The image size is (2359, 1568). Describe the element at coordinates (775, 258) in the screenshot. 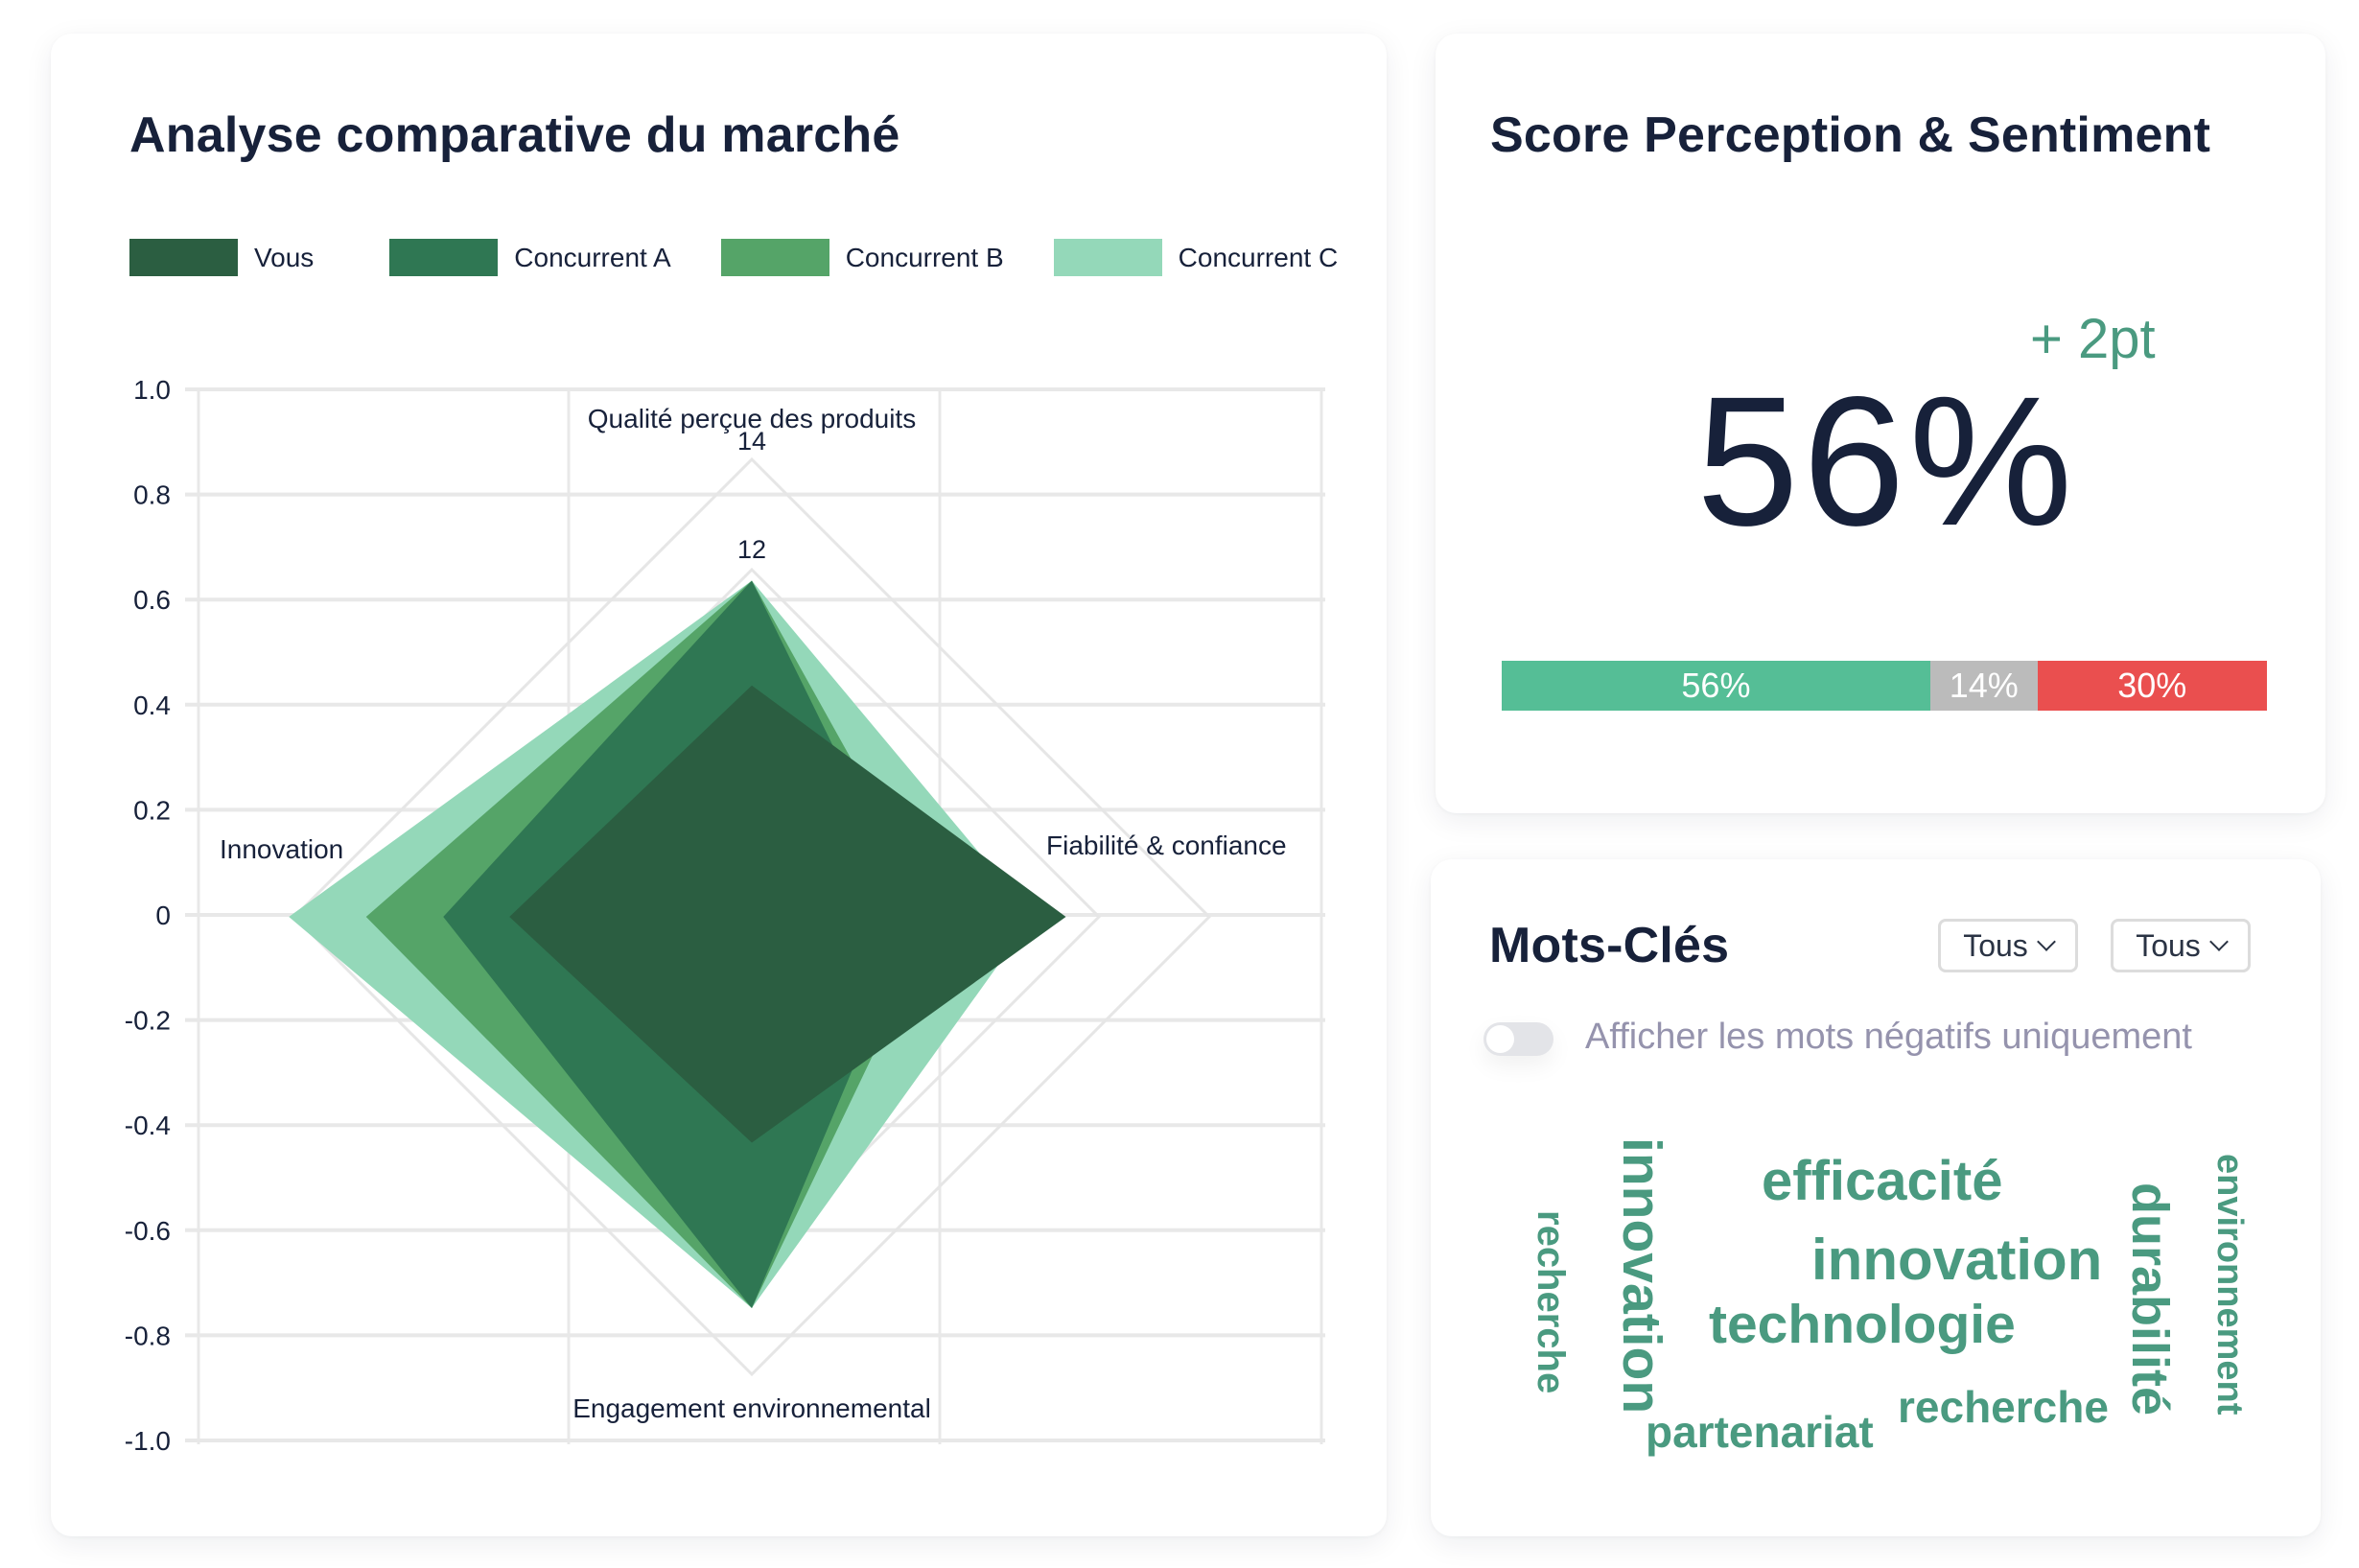

I see `legend-swatch-concurrent-b` at that location.